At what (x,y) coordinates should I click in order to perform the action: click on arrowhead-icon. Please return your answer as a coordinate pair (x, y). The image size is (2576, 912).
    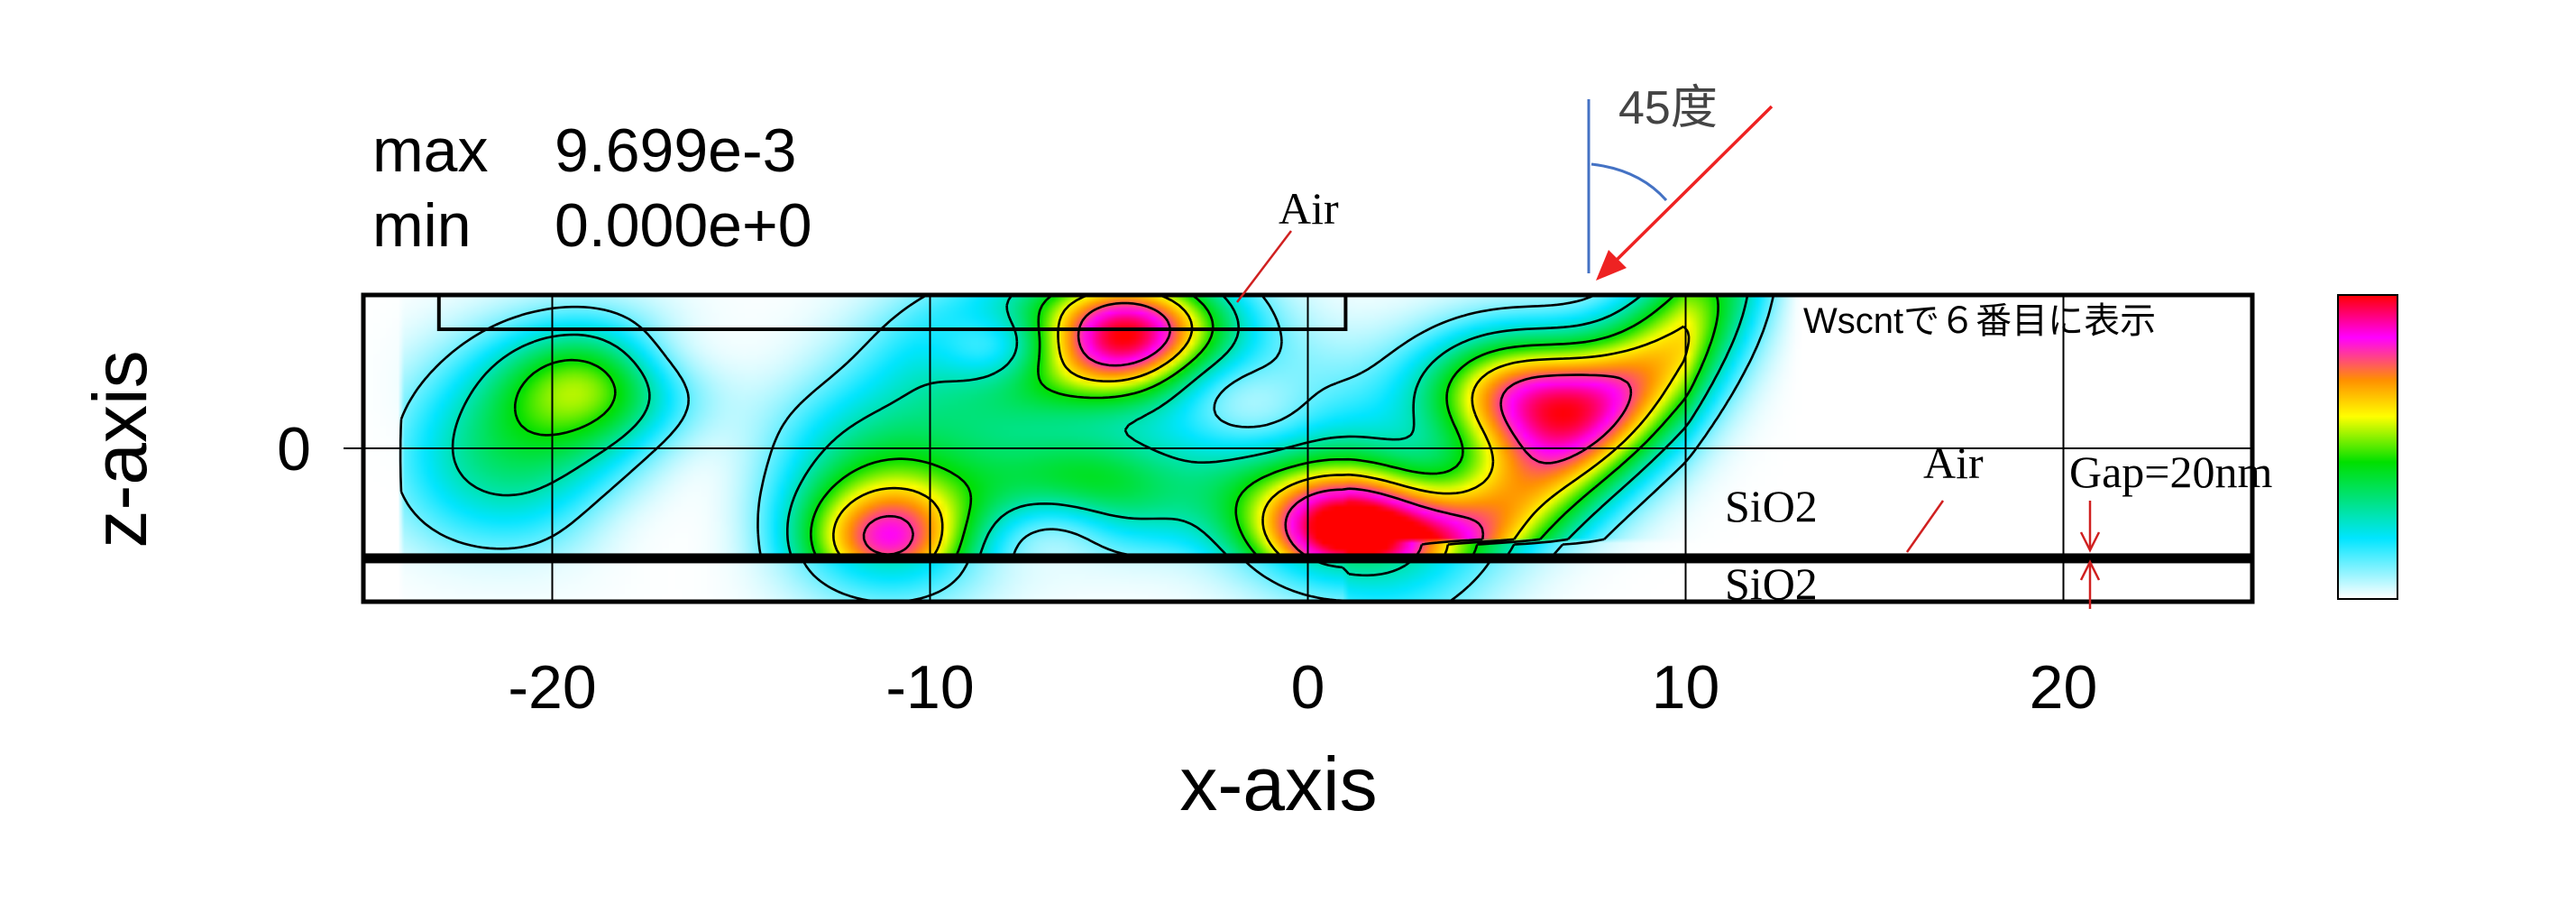
    Looking at the image, I should click on (1611, 265).